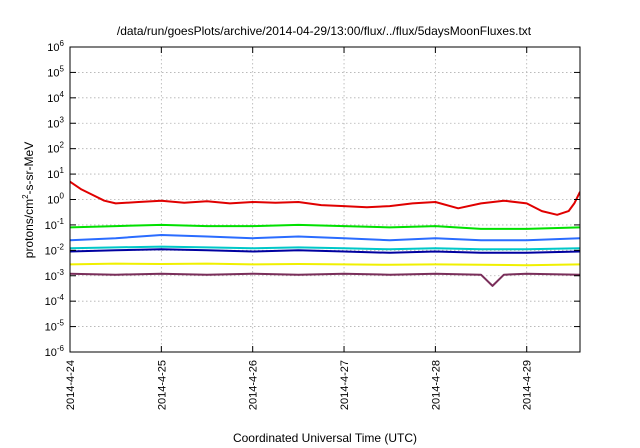  What do you see at coordinates (436, 385) in the screenshot?
I see `x-tick-label: 2014-4-28` at bounding box center [436, 385].